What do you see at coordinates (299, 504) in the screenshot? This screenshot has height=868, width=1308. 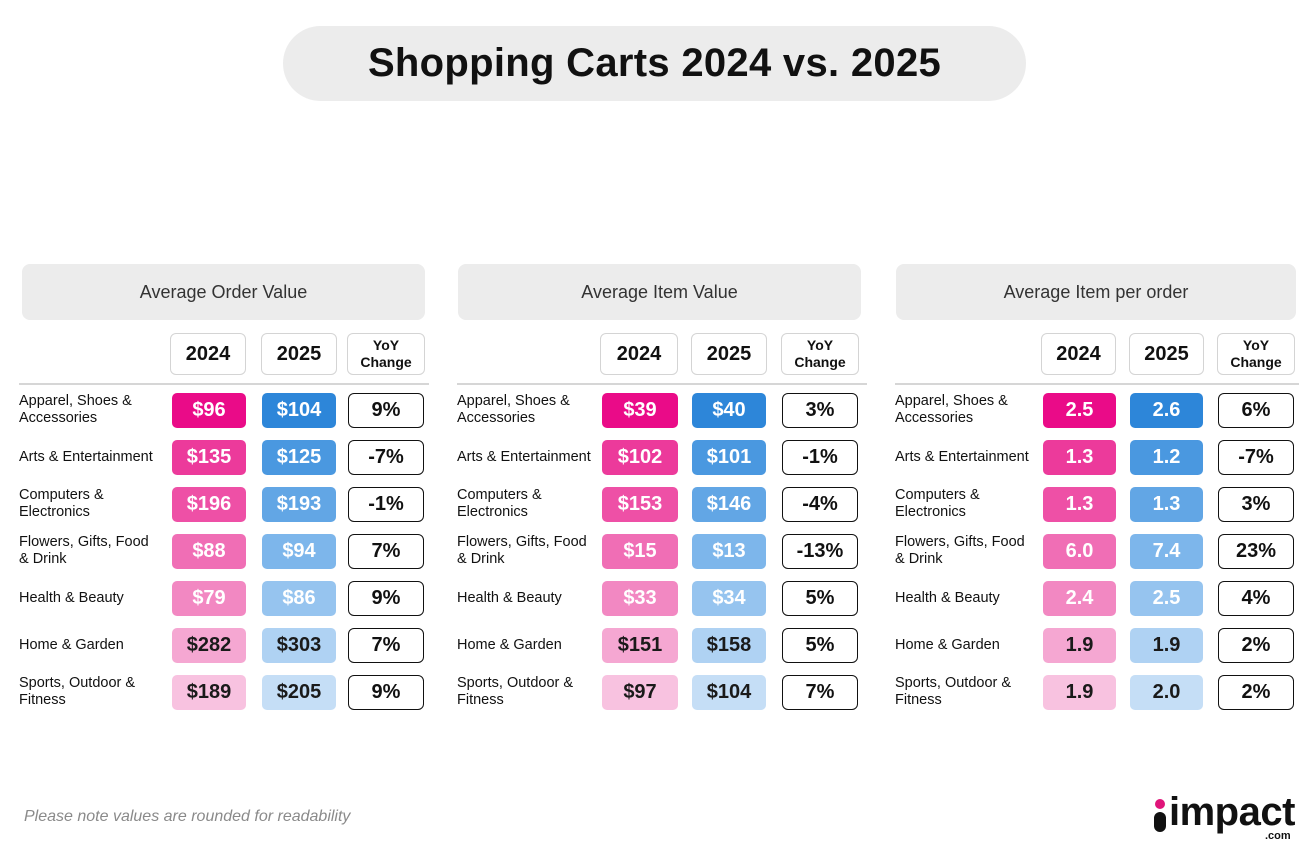 I see `value-cell-2025: $193` at bounding box center [299, 504].